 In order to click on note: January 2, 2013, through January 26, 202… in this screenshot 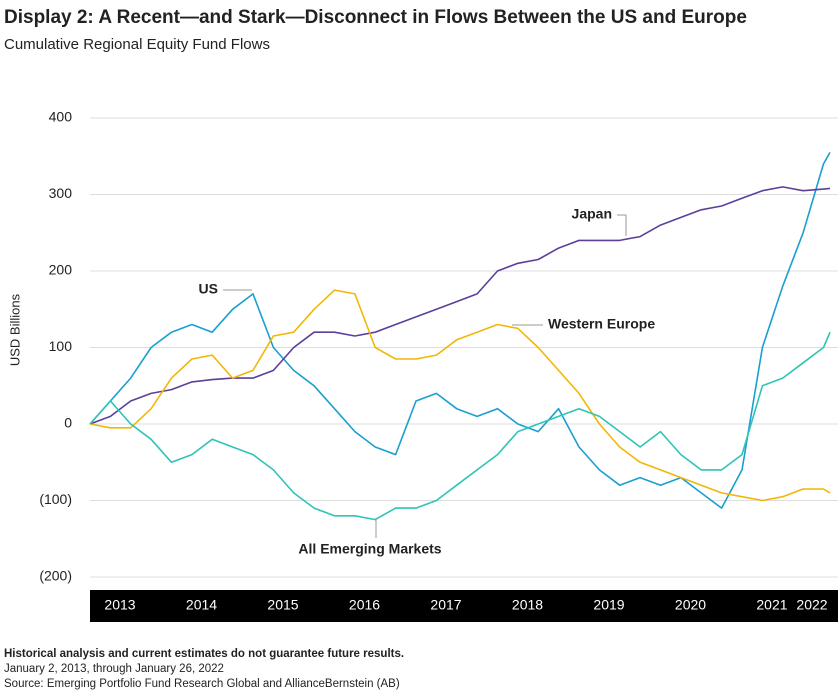, I will do `click(114, 669)`.